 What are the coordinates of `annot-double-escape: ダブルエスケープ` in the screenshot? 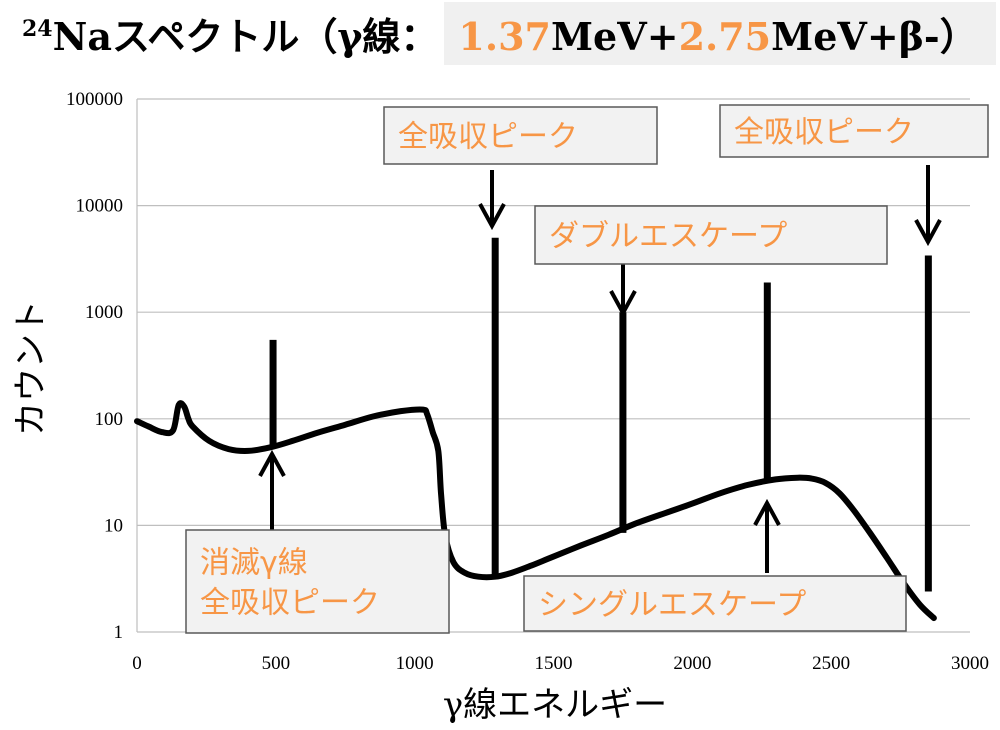 It's located at (711, 235).